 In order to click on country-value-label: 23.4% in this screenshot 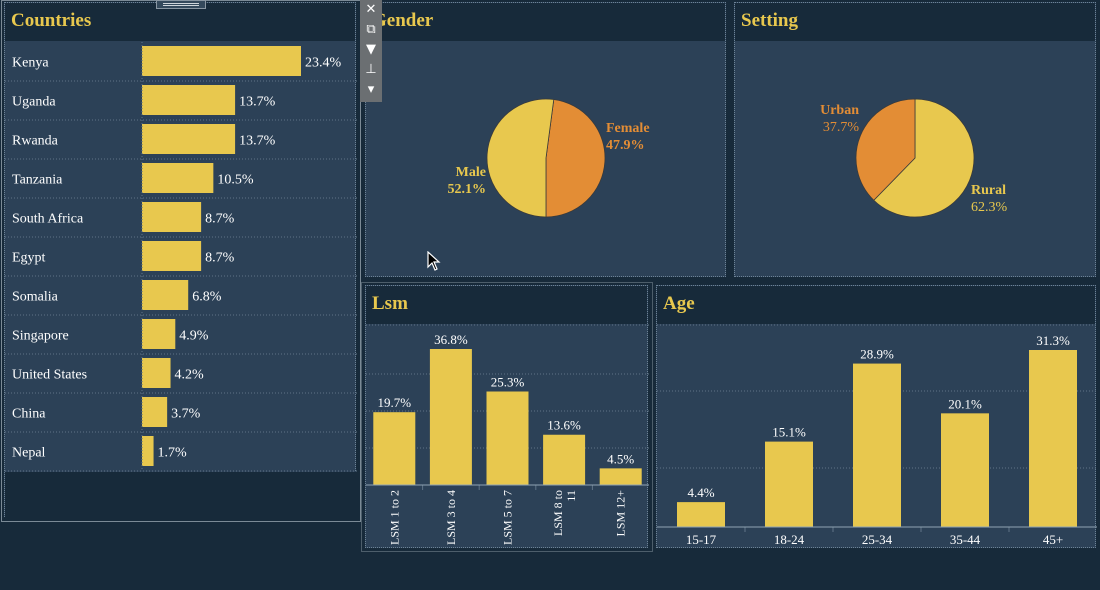, I will do `click(323, 63)`.